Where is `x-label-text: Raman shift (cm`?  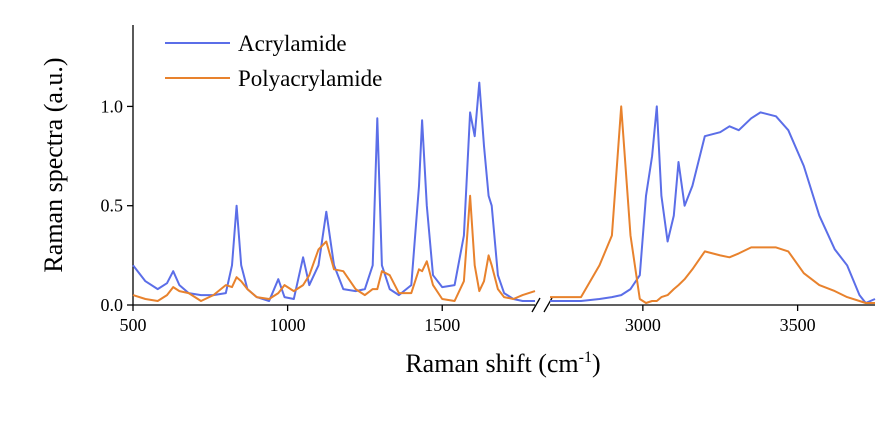
x-label-text: Raman shift (cm is located at coordinates (491, 363).